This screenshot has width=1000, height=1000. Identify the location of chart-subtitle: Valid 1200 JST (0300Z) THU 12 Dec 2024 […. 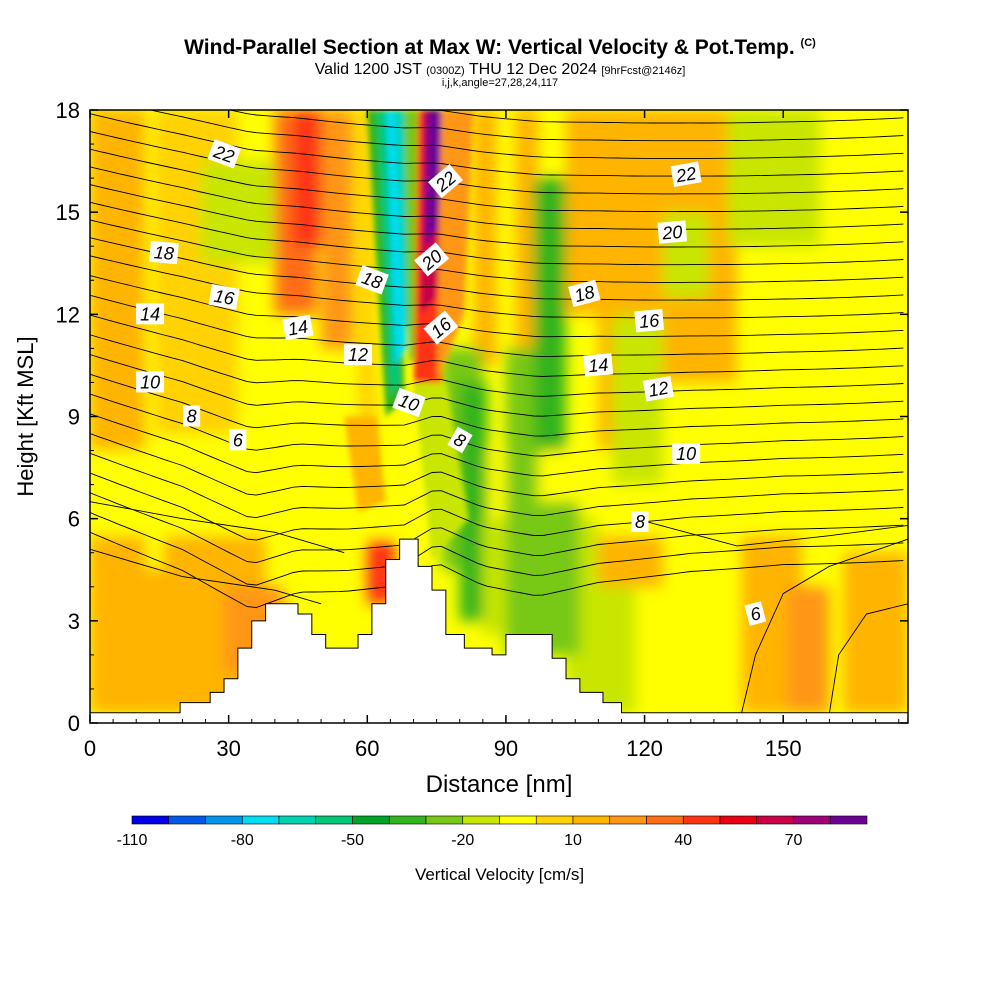
(500, 70).